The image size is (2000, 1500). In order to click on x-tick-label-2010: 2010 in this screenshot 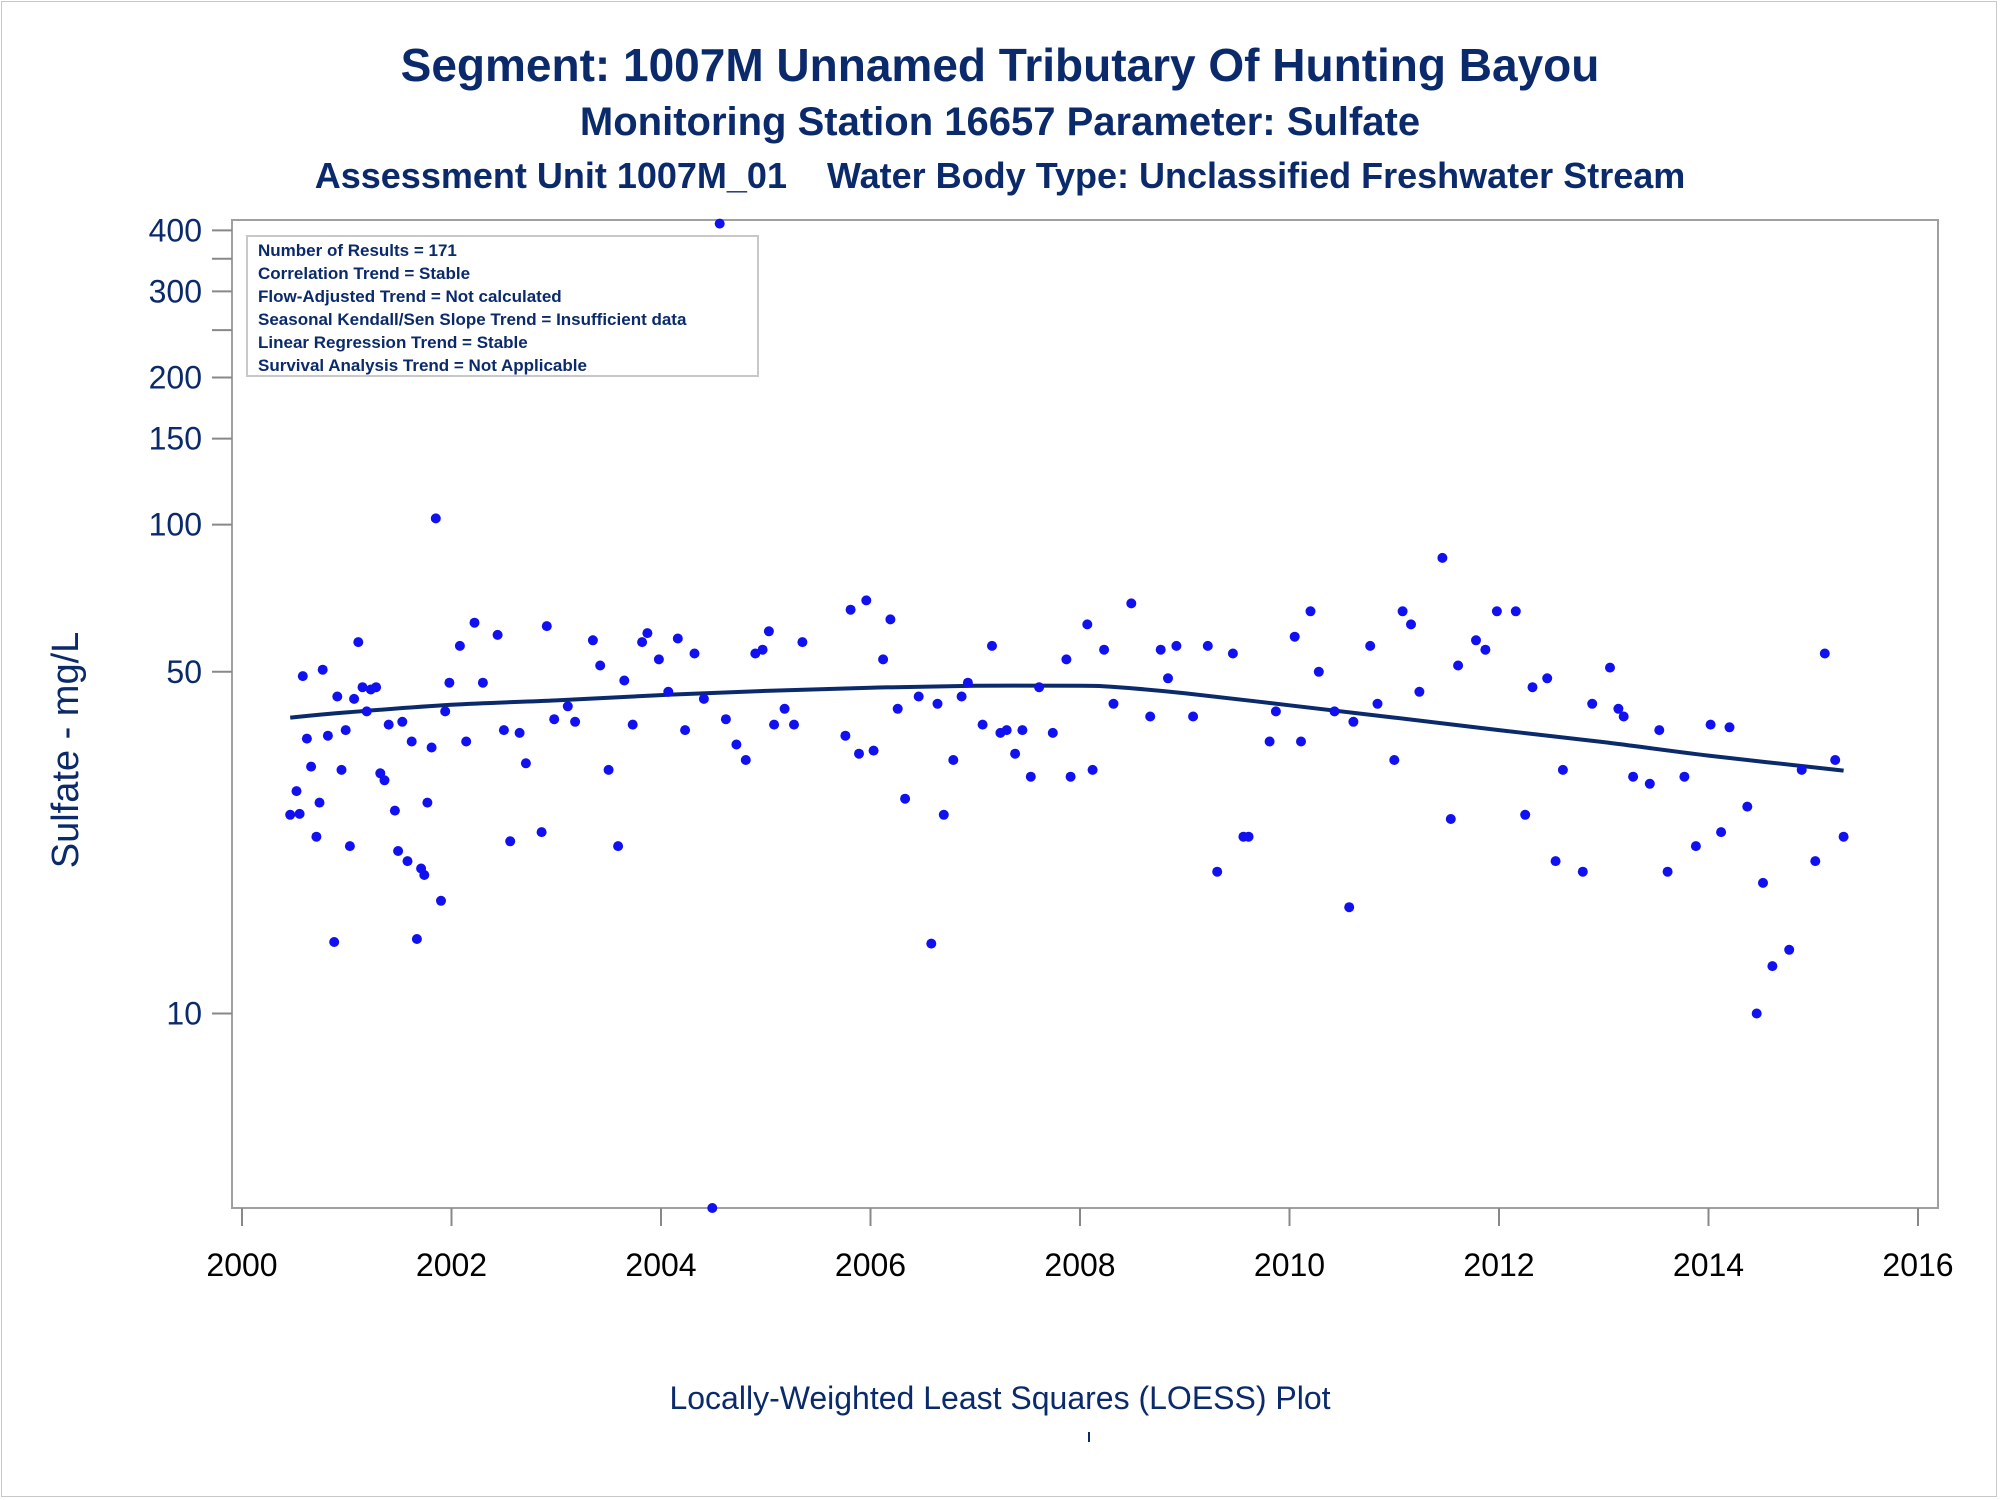, I will do `click(1289, 1265)`.